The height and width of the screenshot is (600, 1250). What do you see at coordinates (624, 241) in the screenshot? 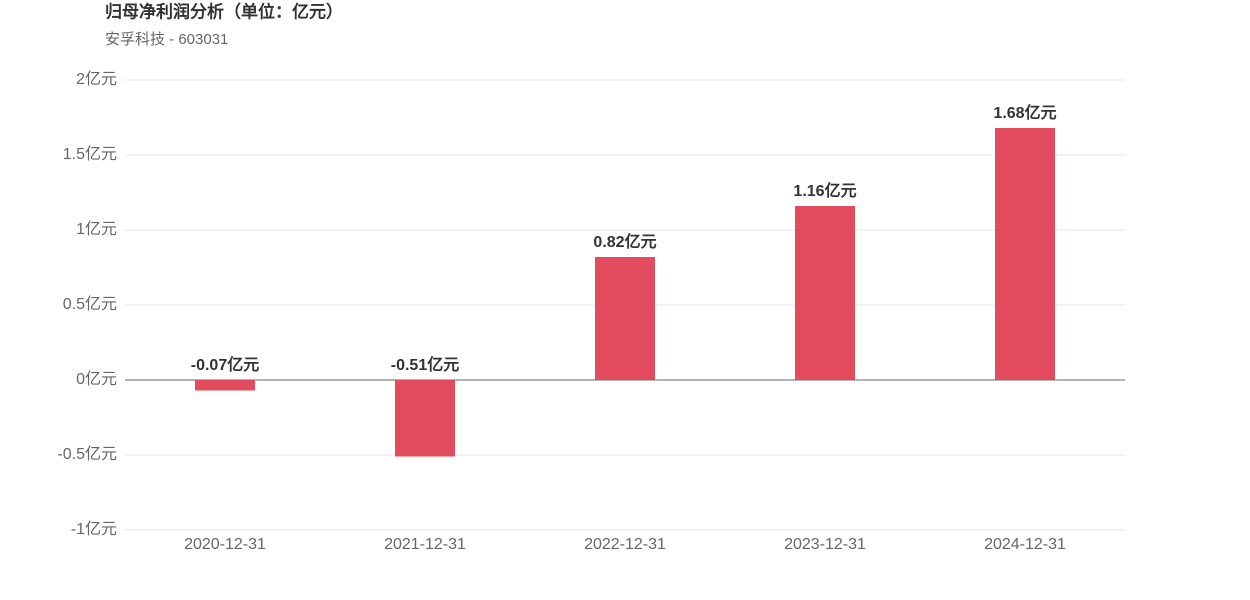
I see `value-label: 0.82亿元` at bounding box center [624, 241].